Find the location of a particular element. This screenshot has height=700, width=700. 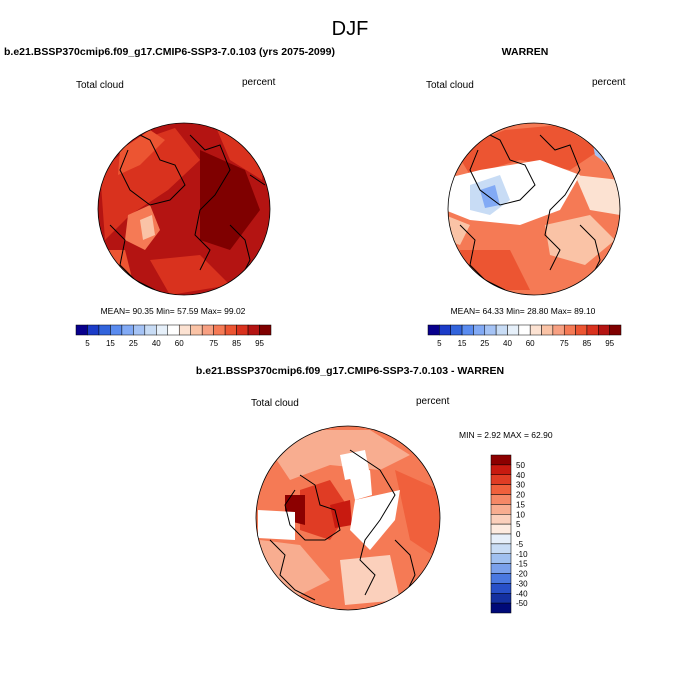

panel1-colorbar-tick-label: 60 is located at coordinates (179, 343).